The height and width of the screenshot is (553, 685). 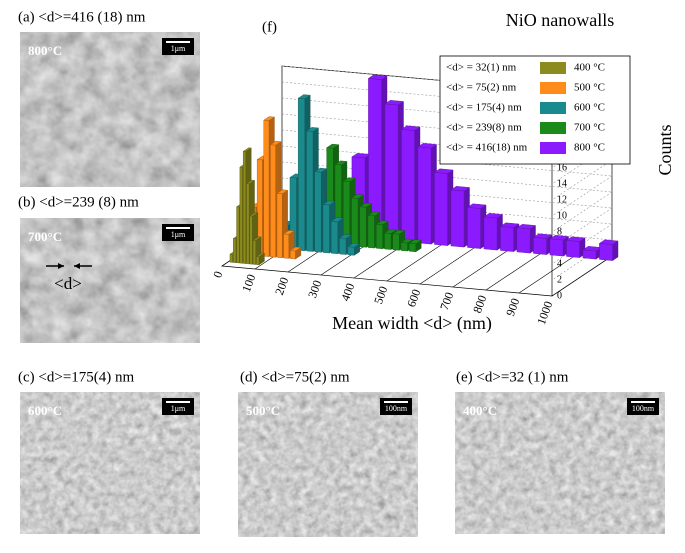 What do you see at coordinates (589, 128) in the screenshot?
I see `legend-temperature: 700 °C` at bounding box center [589, 128].